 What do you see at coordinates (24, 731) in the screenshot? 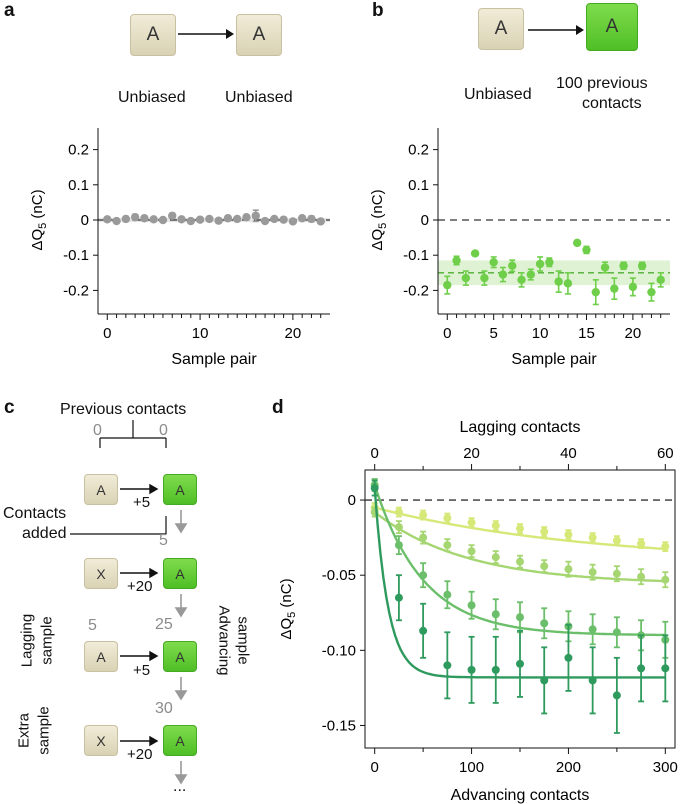
I see `extra-sample-label-1: Extra` at bounding box center [24, 731].